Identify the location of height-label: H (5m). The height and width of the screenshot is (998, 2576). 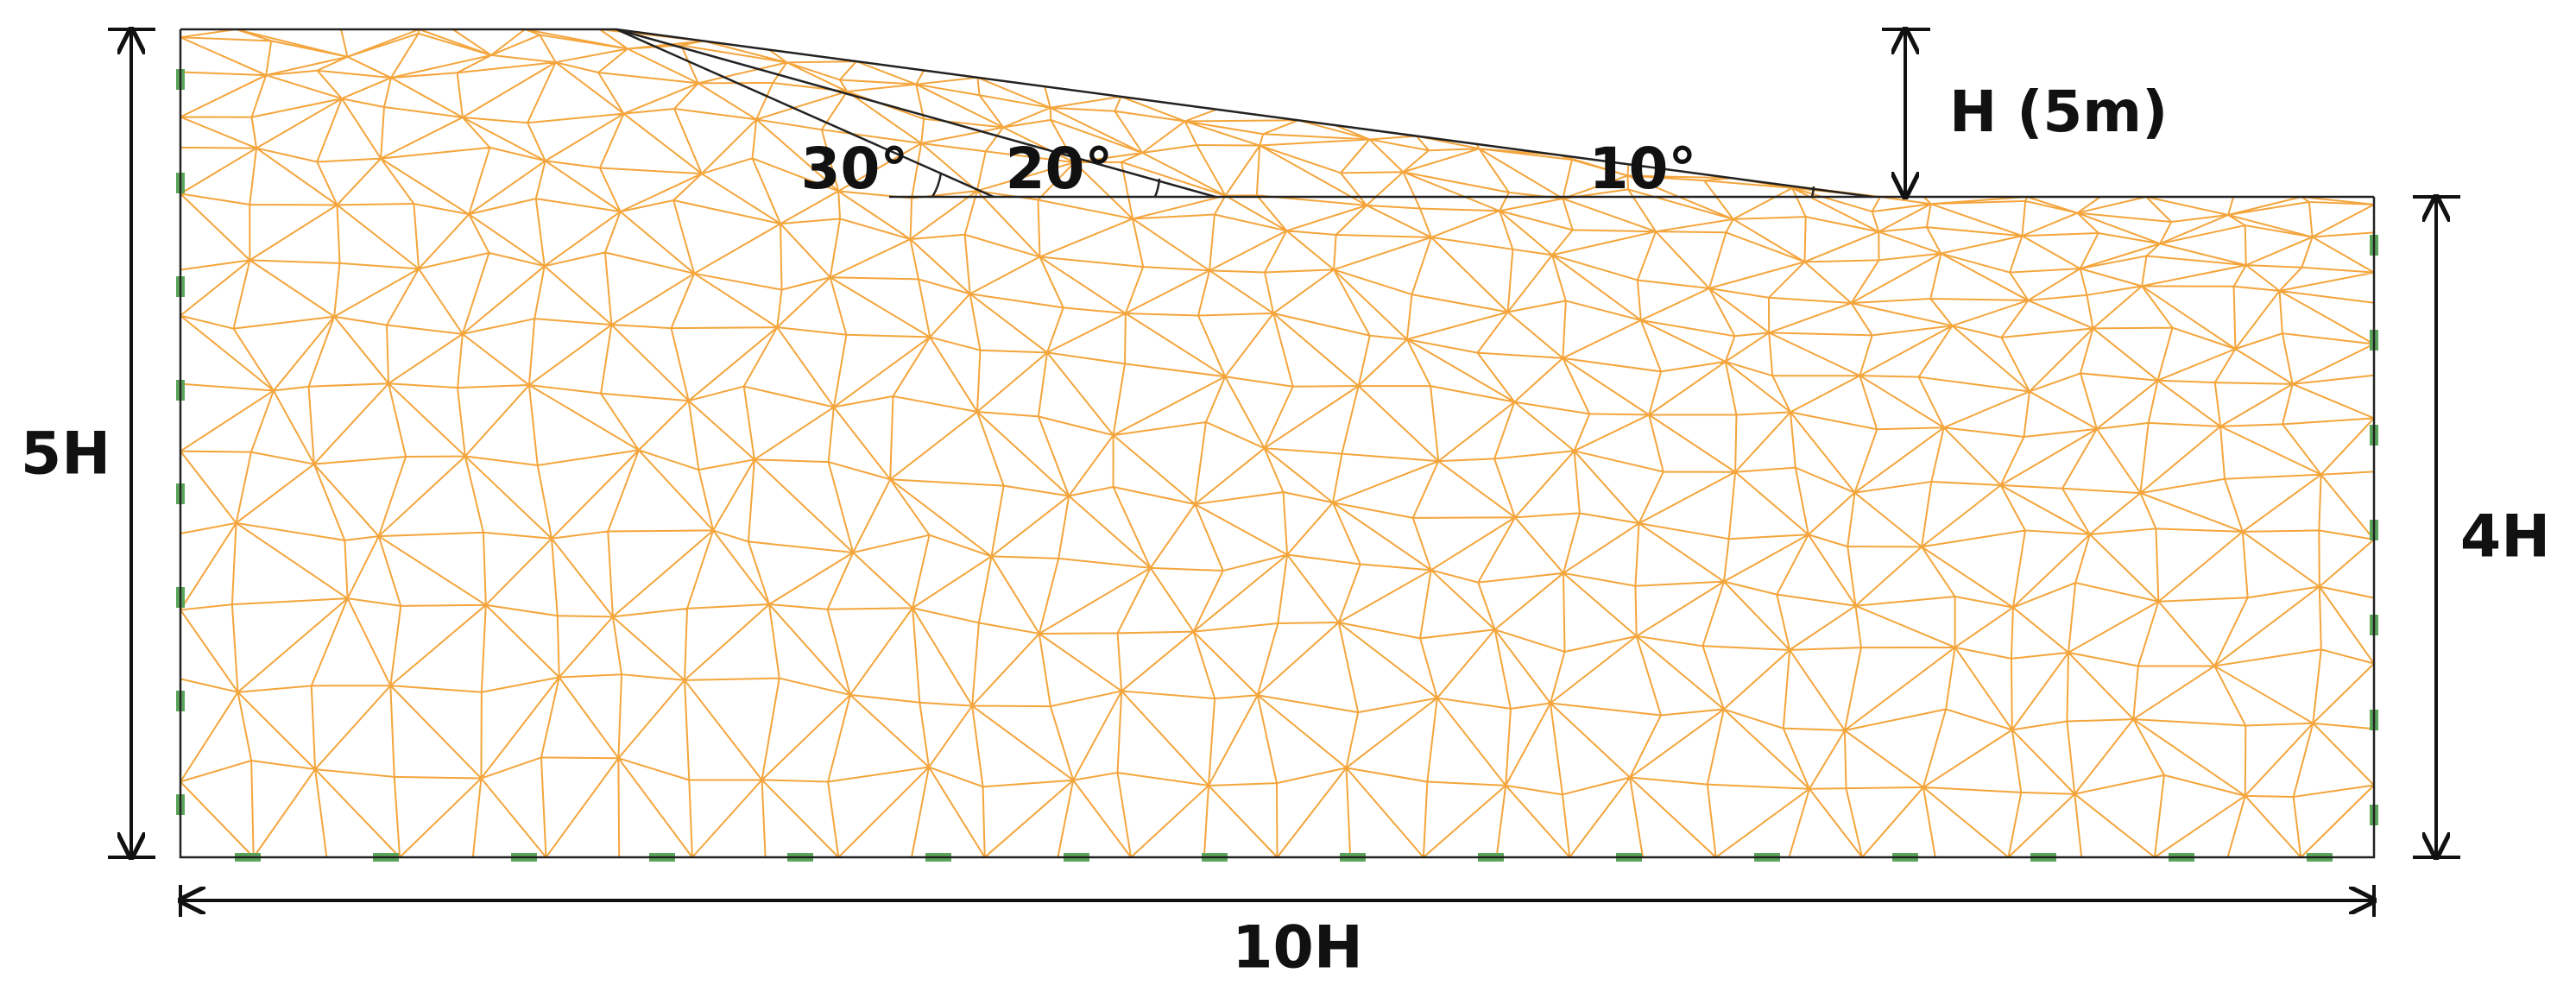
(2058, 112).